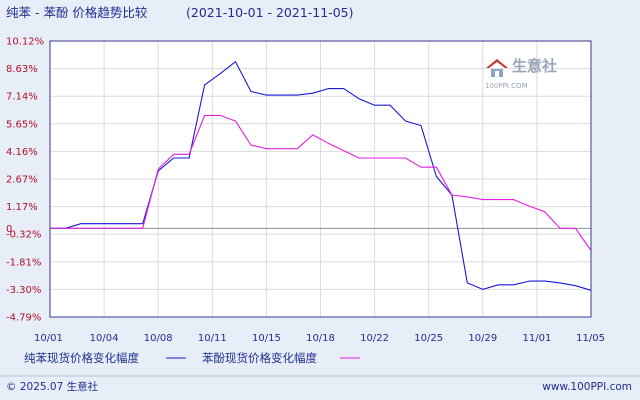 Image resolution: width=640 pixels, height=400 pixels. Describe the element at coordinates (23, 290) in the screenshot. I see `y-tick-label: -3.30%` at that location.